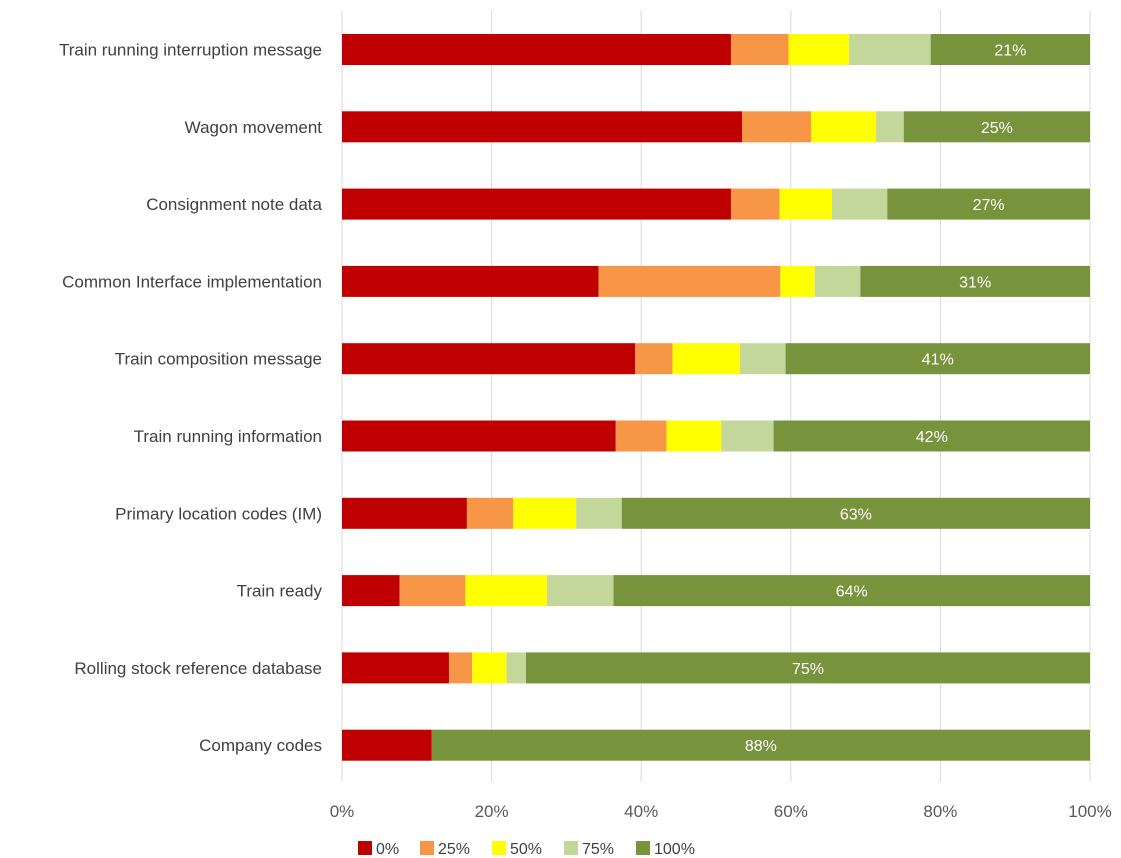 The height and width of the screenshot is (858, 1121). I want to click on x-tick-label: 20%, so click(492, 811).